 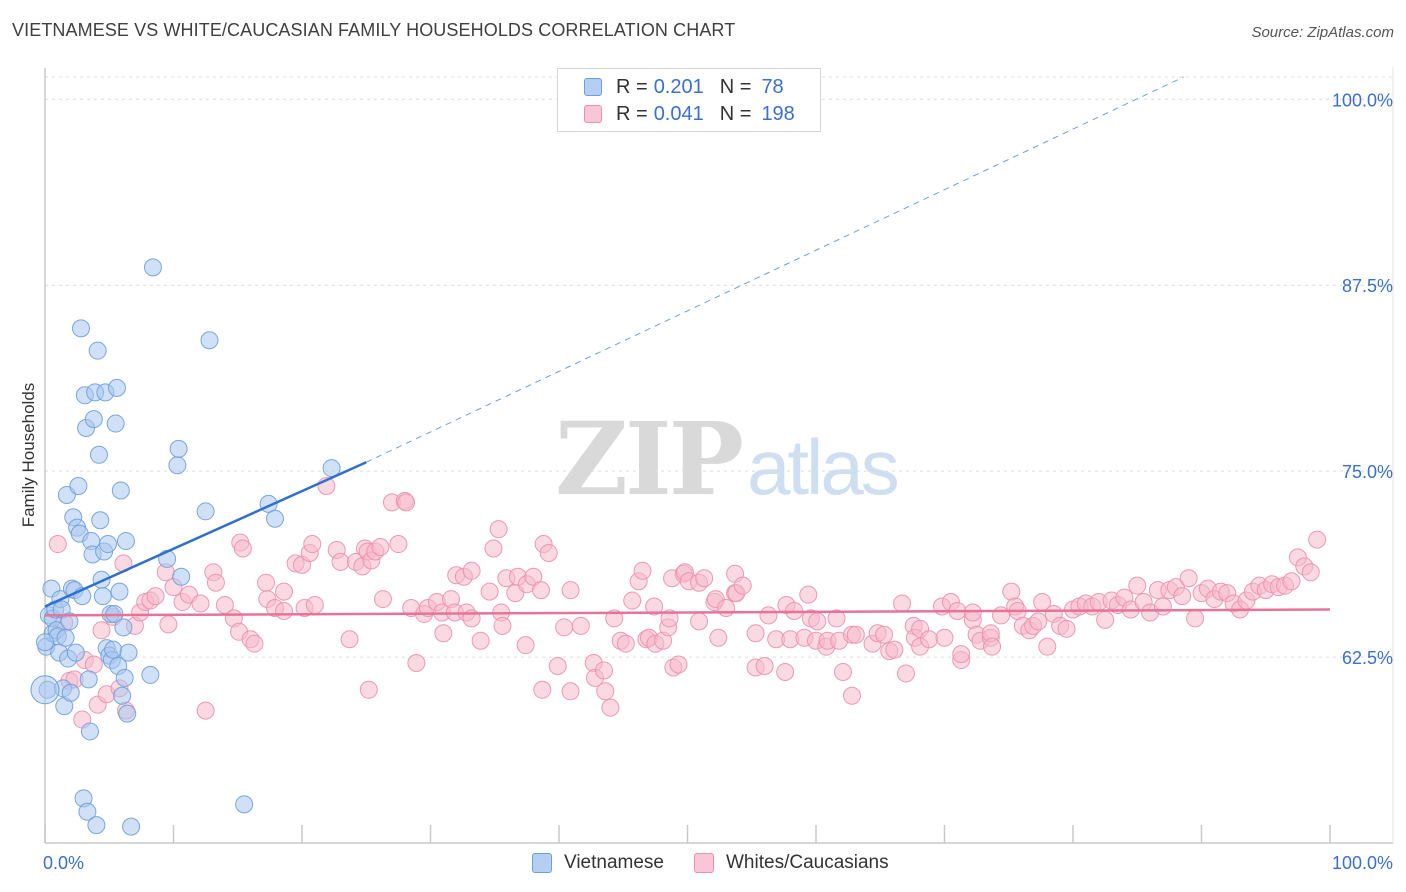 What do you see at coordinates (823, 467) in the screenshot?
I see `watermark-atlas: atlas` at bounding box center [823, 467].